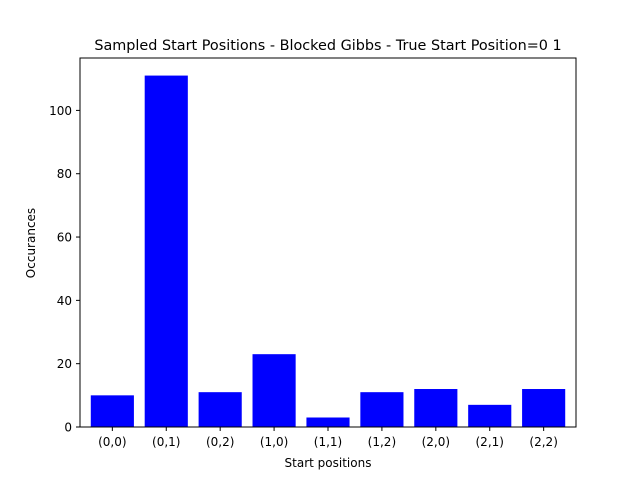  What do you see at coordinates (436, 442) in the screenshot?
I see `x-tick-label-6: (2,0)` at bounding box center [436, 442].